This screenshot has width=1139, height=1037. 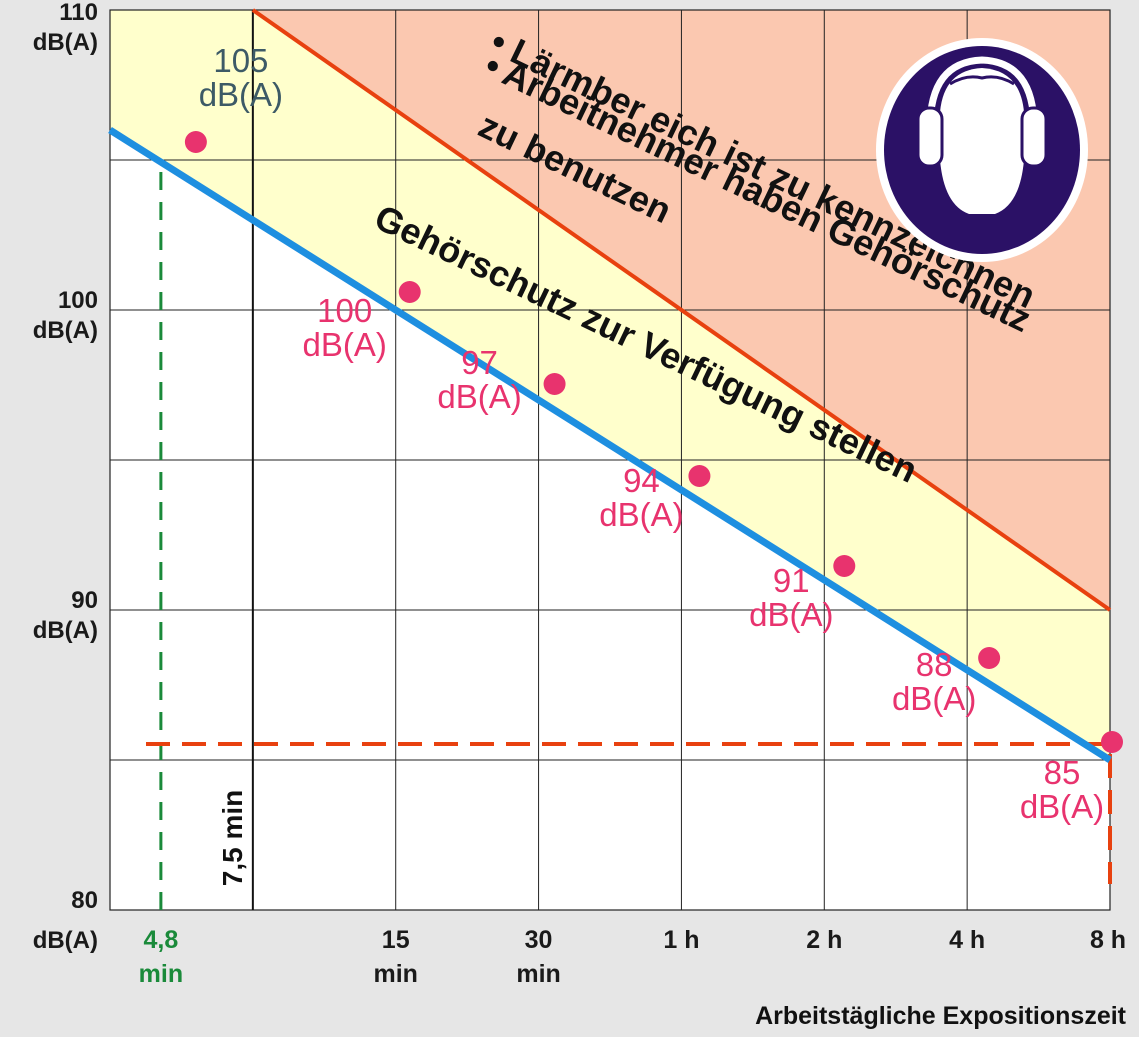 What do you see at coordinates (791, 580) in the screenshot?
I see `data-label-value: 91` at bounding box center [791, 580].